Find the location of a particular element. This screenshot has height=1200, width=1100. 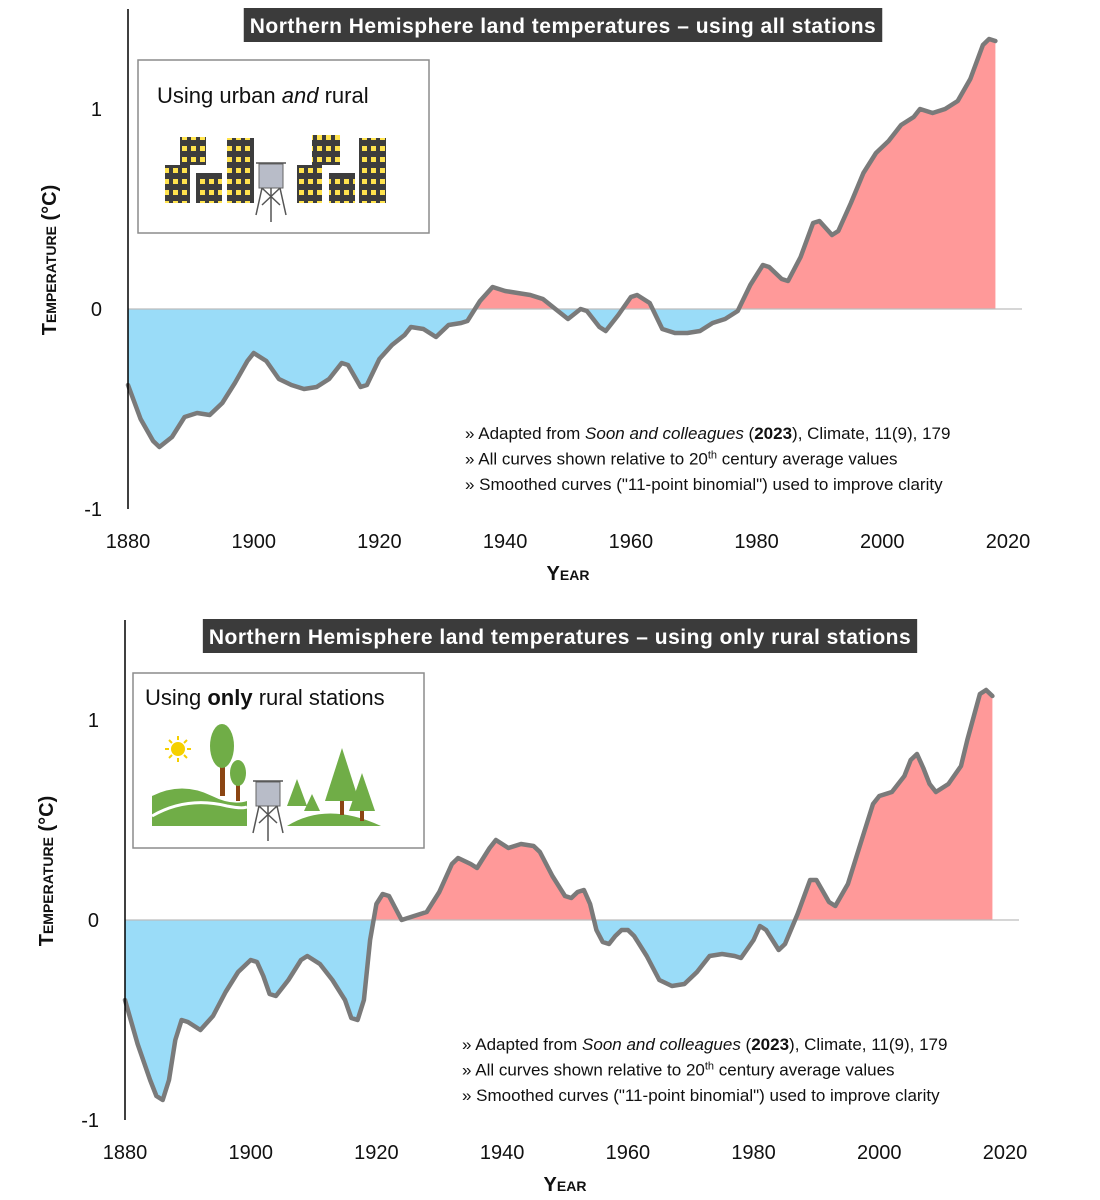

text-segment: Using is located at coordinates (176, 697).